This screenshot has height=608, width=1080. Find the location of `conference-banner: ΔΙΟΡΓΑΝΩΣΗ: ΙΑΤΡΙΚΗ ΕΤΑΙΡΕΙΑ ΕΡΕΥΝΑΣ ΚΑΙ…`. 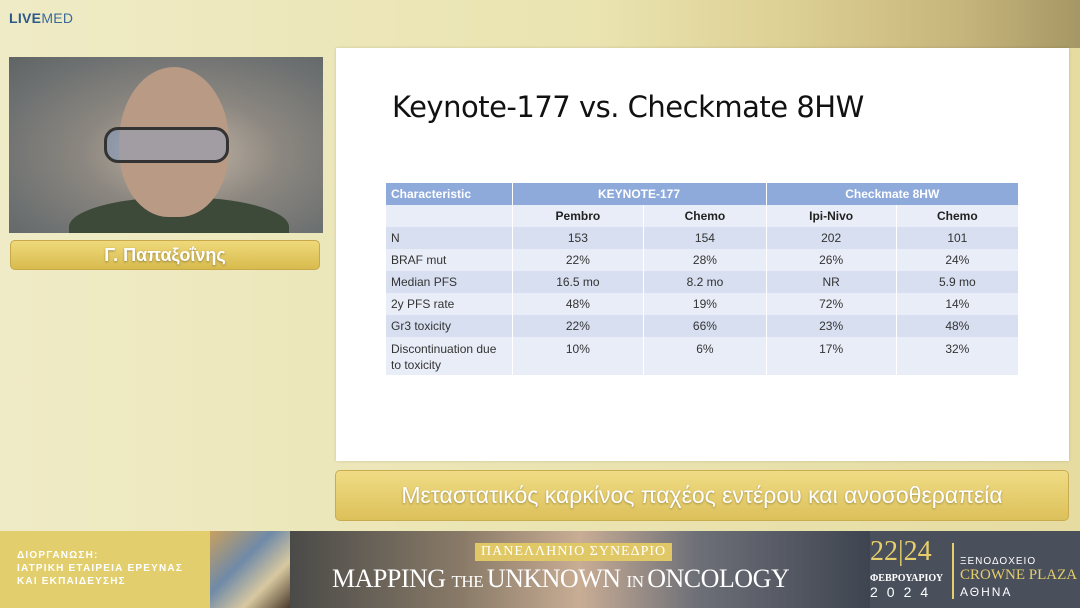

conference-banner: ΔΙΟΡΓΑΝΩΣΗ: ΙΑΤΡΙΚΗ ΕΤΑΙΡΕΙΑ ΕΡΕΥΝΑΣ ΚΑΙ… is located at coordinates (540, 569).